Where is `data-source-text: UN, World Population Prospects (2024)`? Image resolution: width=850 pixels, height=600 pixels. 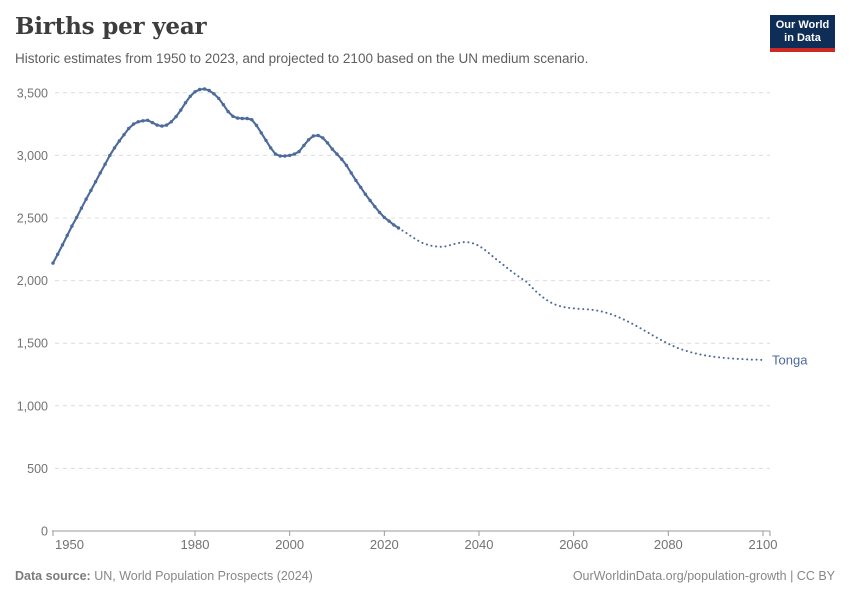
data-source-text: UN, World Population Prospects (2024) is located at coordinates (201, 576).